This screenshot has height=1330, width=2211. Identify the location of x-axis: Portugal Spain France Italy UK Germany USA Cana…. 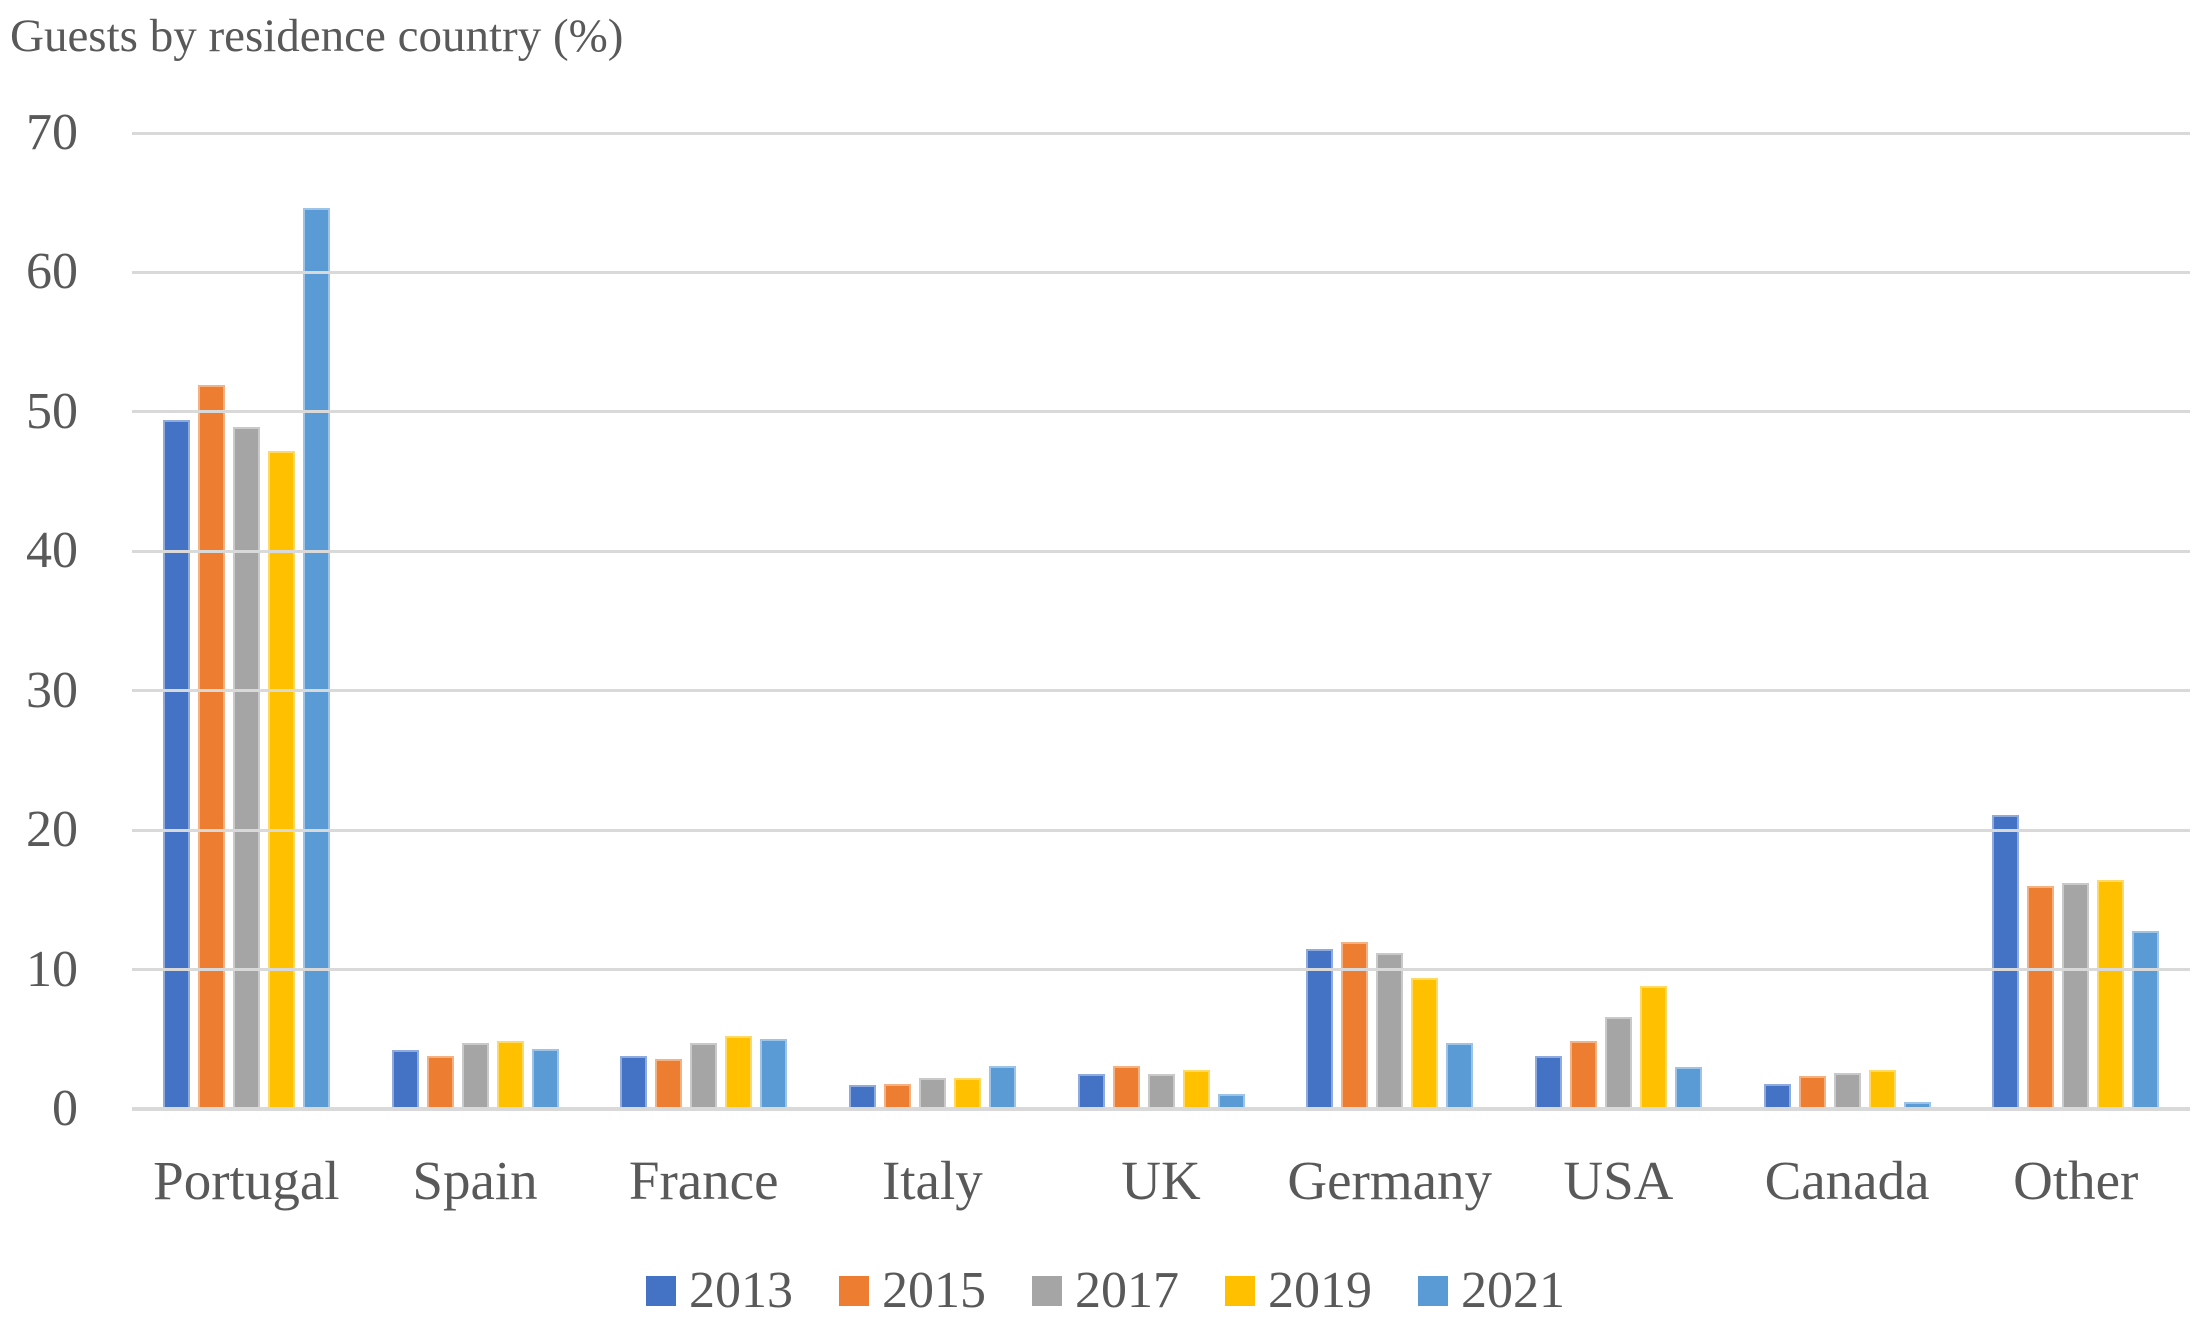
(1161, 1181).